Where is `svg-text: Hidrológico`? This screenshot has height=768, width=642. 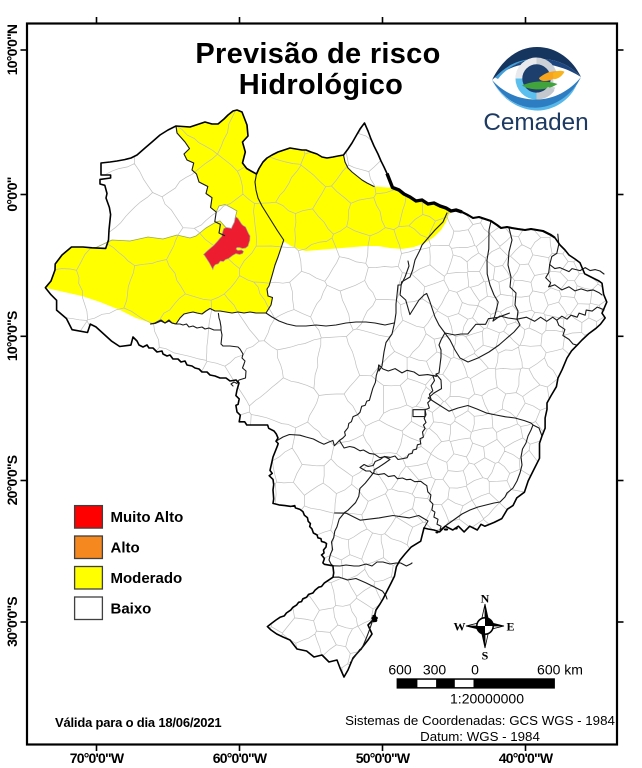
svg-text: Hidrológico is located at coordinates (321, 85).